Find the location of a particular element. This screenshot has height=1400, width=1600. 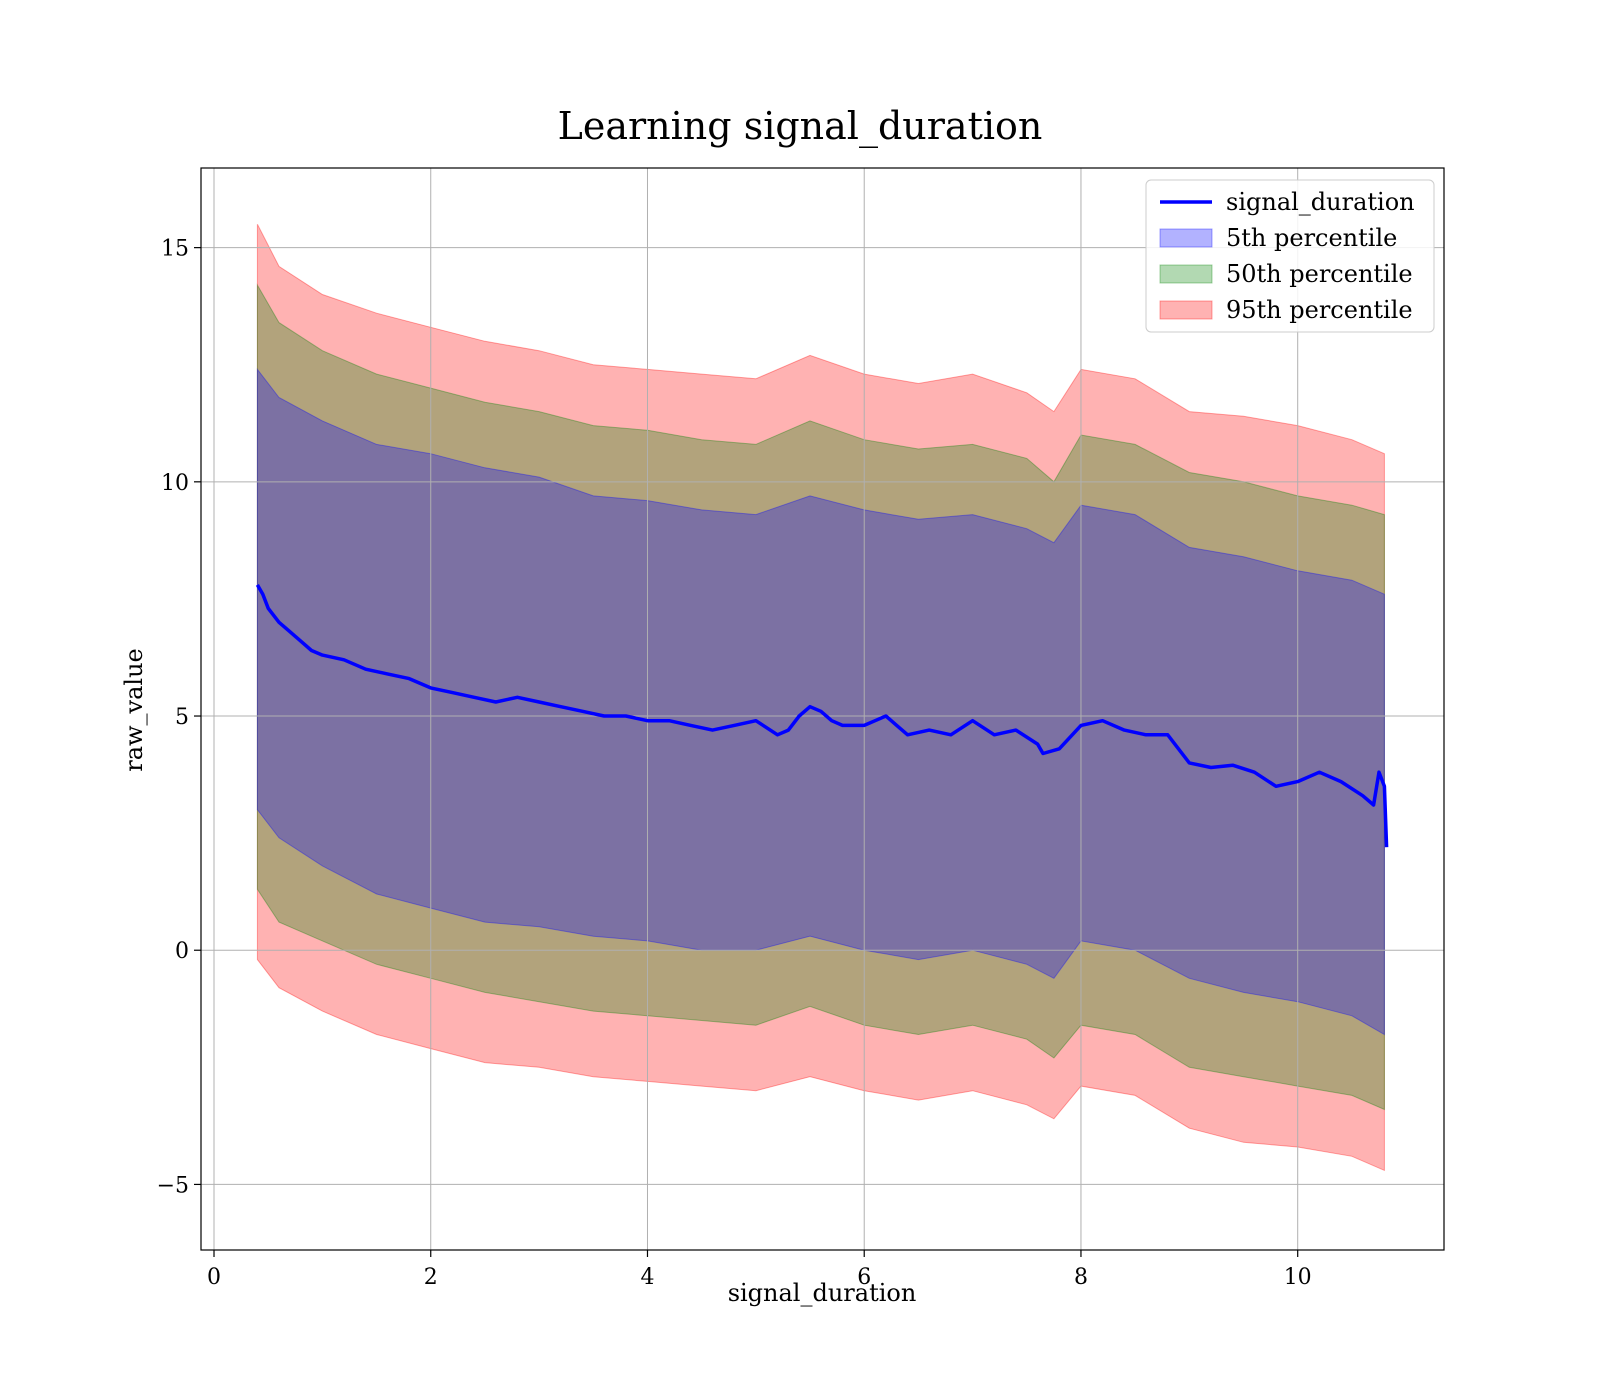

x-tick-label-5: 10 is located at coordinates (1298, 1277).